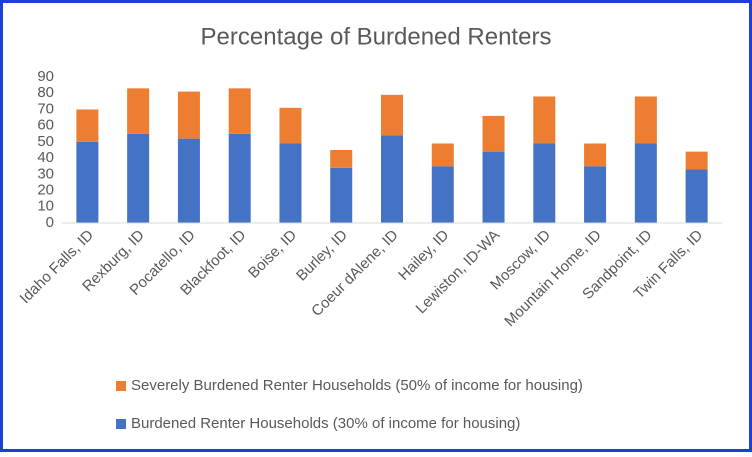 The width and height of the screenshot is (752, 457). Describe the element at coordinates (50, 222) in the screenshot. I see `y-tick-label: 0` at that location.